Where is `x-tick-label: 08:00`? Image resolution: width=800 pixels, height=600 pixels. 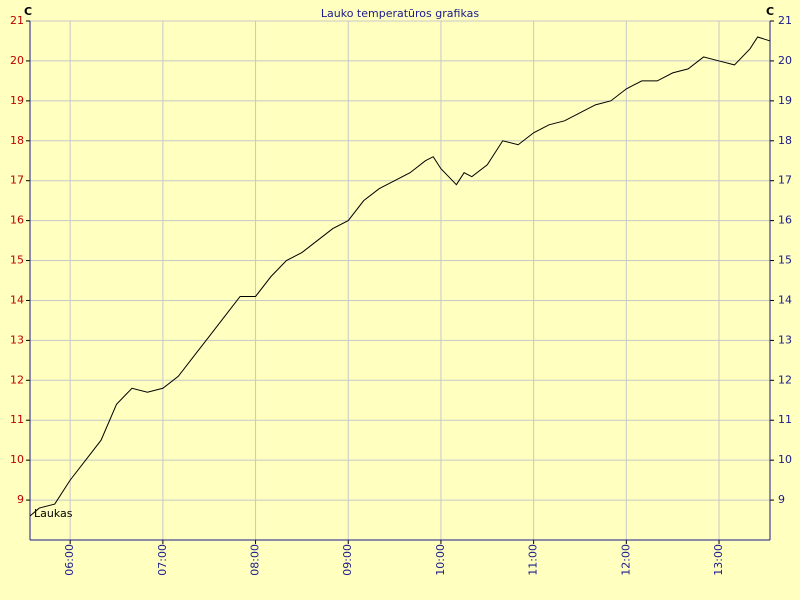
x-tick-label: 08:00 is located at coordinates (255, 560).